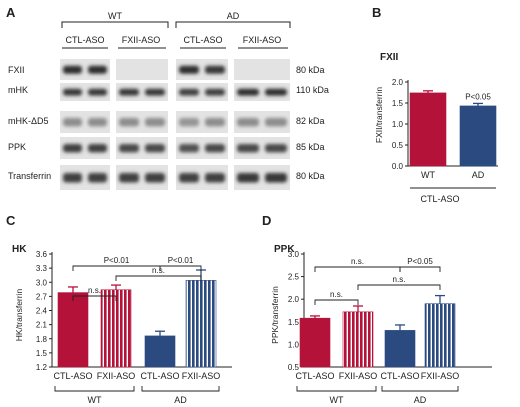 The width and height of the screenshot is (520, 407). I want to click on y-tick-label: 3.6, so click(42, 254).